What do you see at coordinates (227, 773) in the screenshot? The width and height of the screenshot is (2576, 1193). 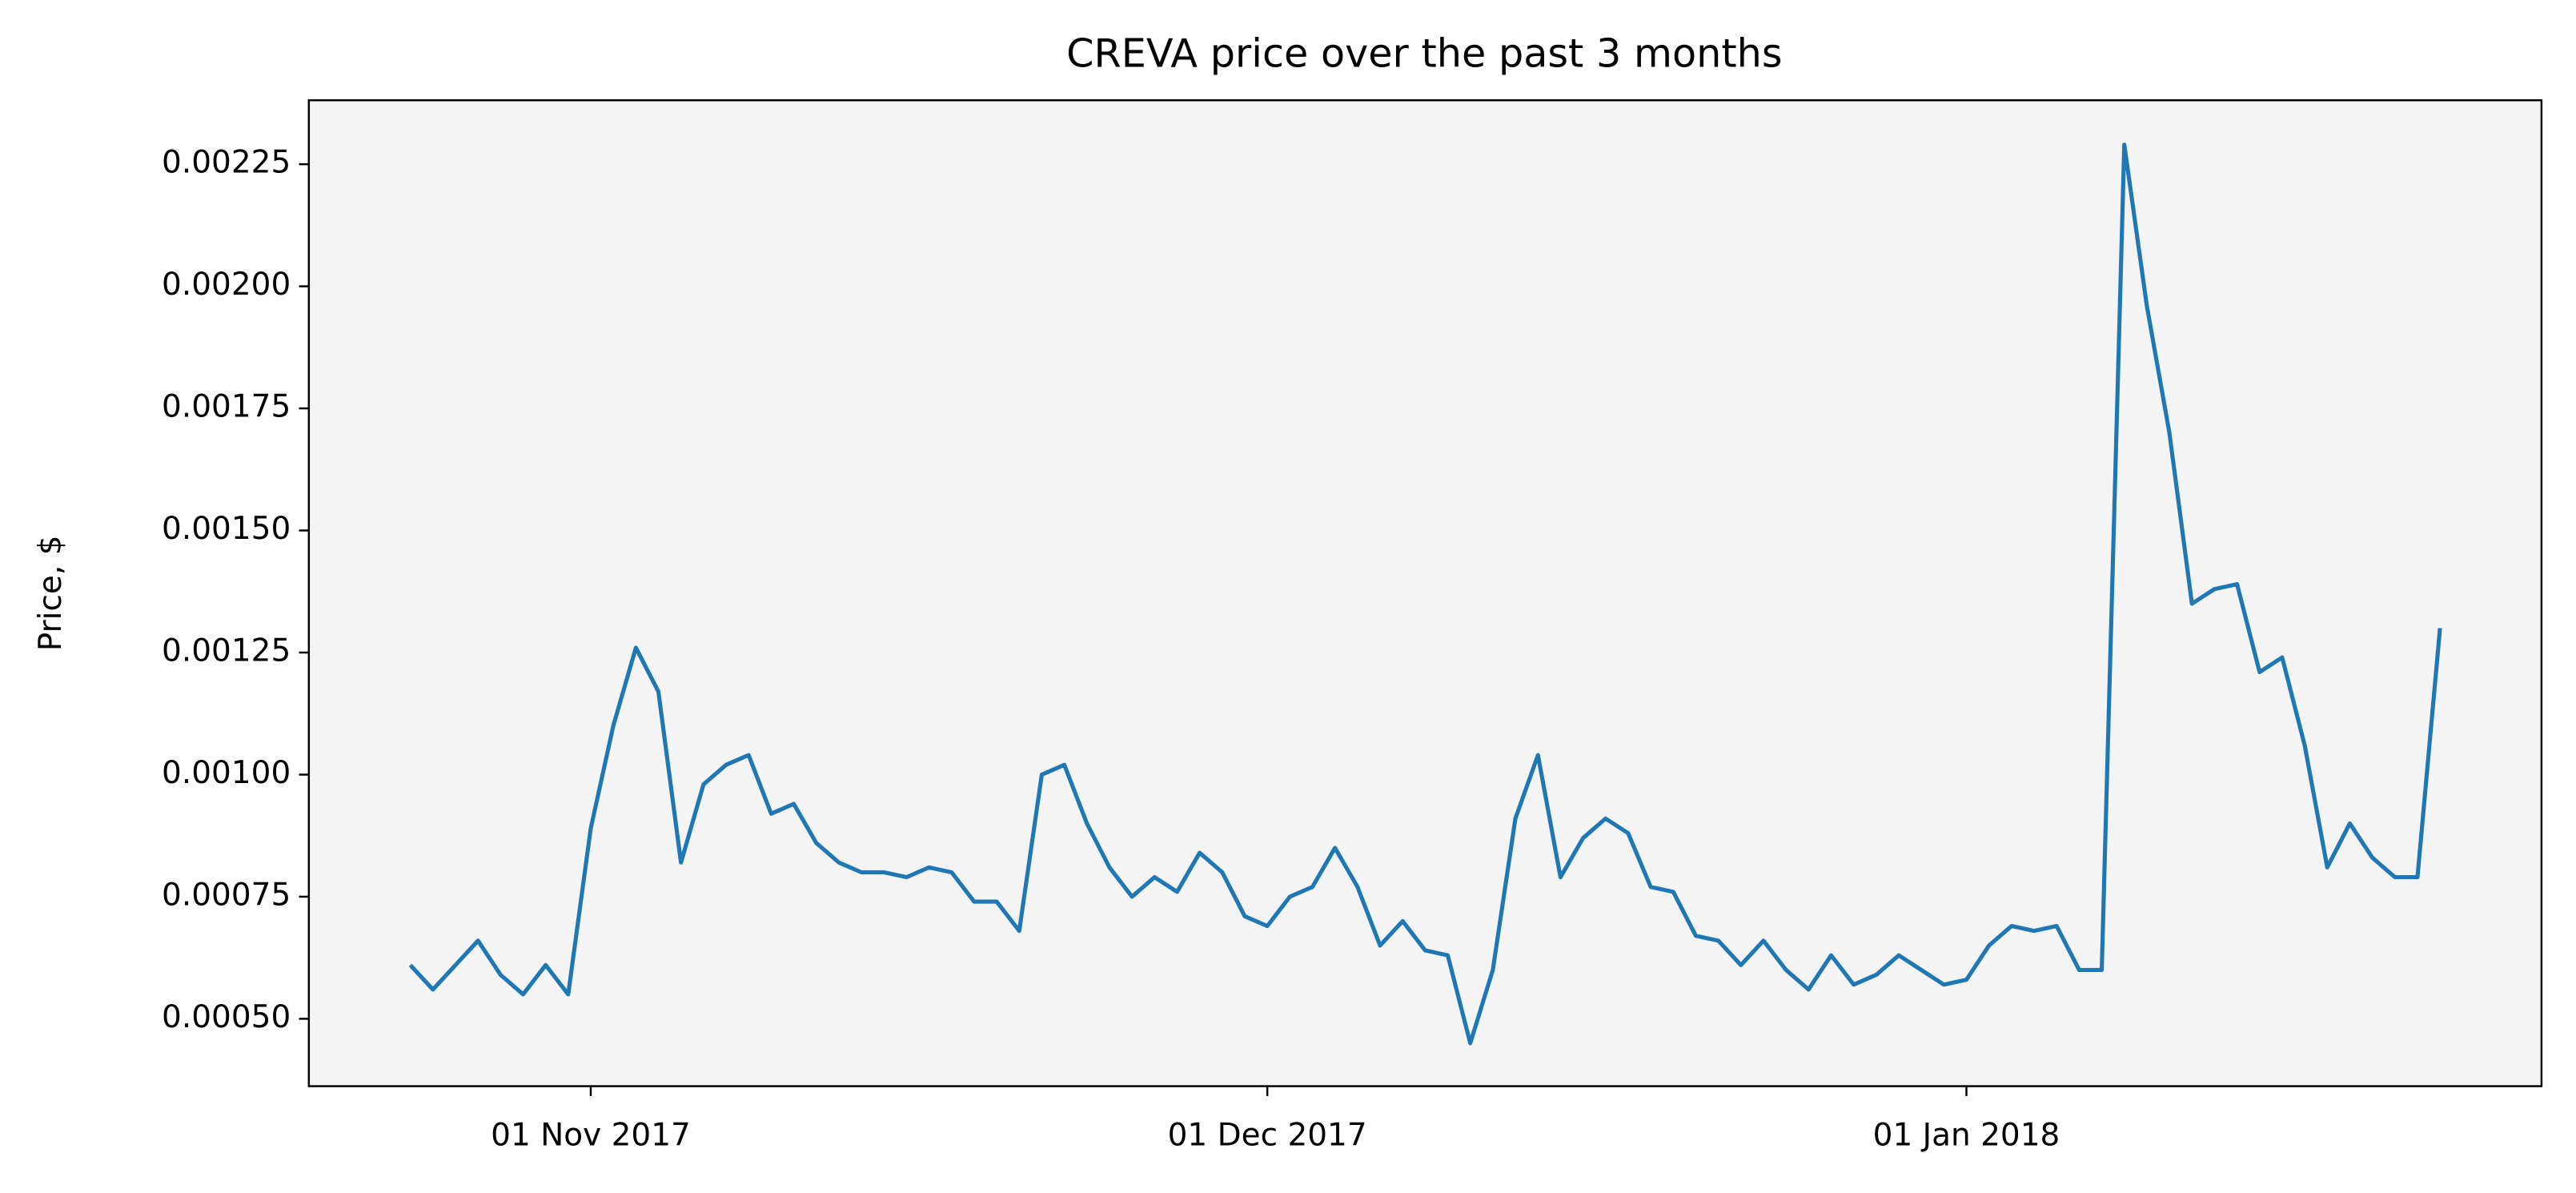 I see `y-tick-label: 0.00100` at bounding box center [227, 773].